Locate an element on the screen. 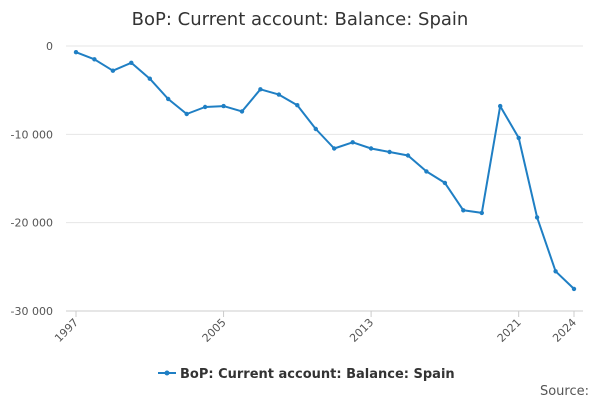 Image resolution: width=600 pixels, height=400 pixels. x-axis: 1997 2005 2013 2021 2024 is located at coordinates (315, 328).